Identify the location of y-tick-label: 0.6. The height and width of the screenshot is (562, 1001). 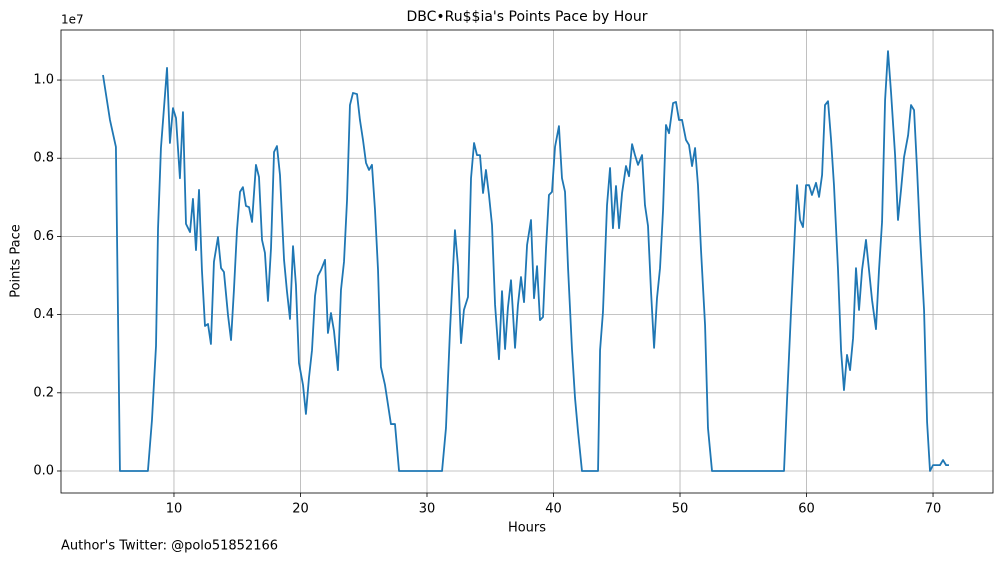
(43, 236).